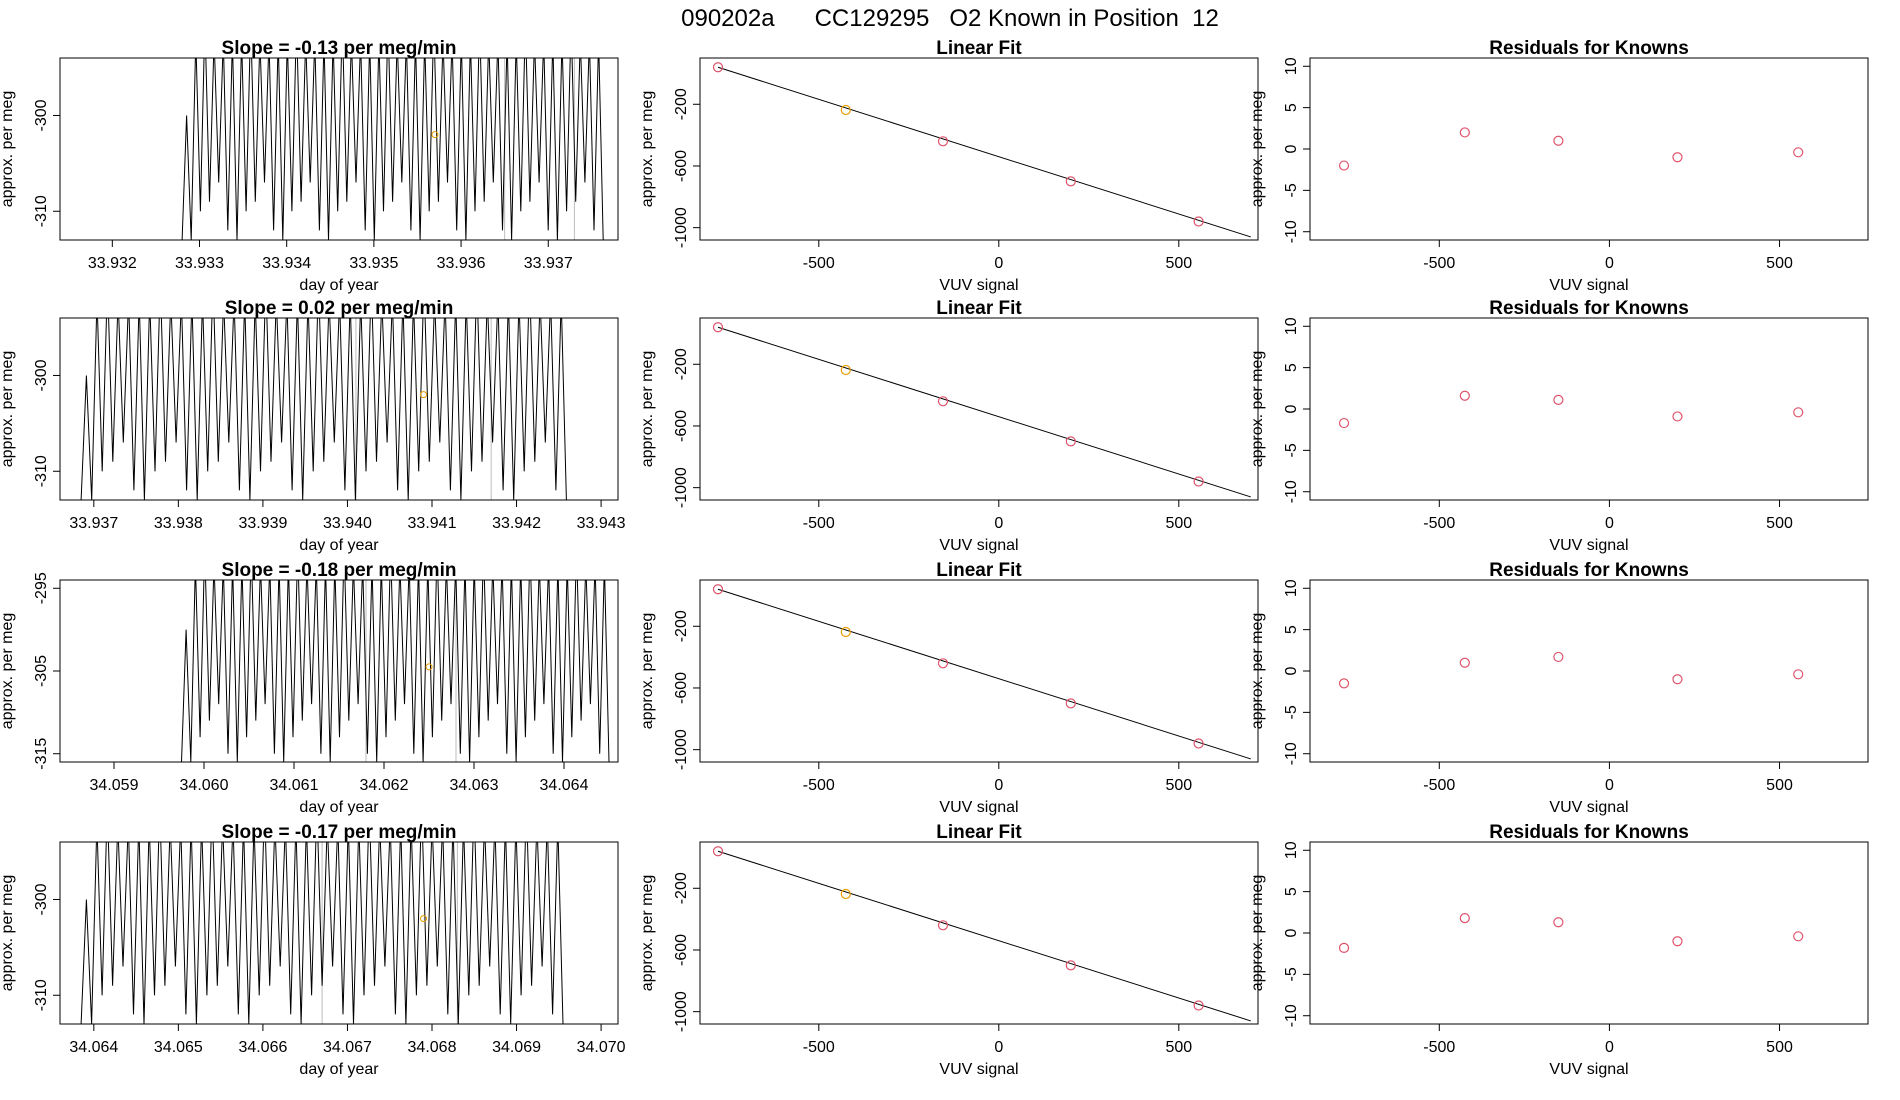 The width and height of the screenshot is (1900, 1100). I want to click on x-tick-label: 33.936, so click(461, 263).